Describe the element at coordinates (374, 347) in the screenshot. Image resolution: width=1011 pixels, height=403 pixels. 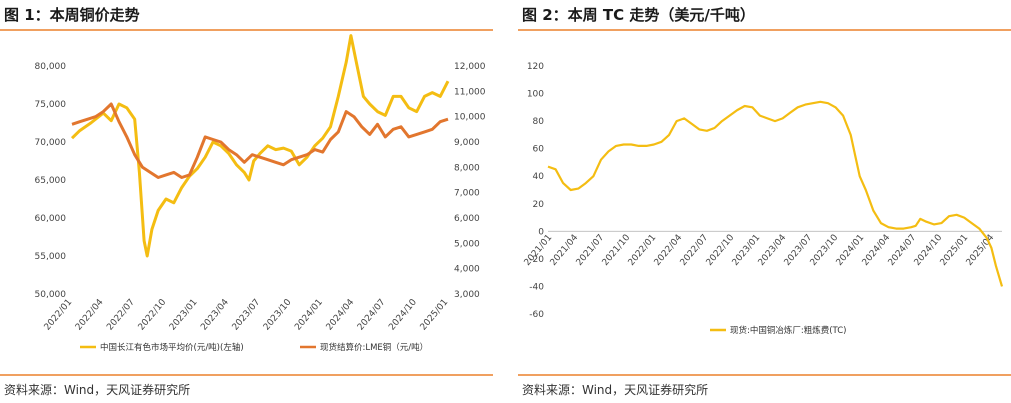
I see `legend-label-lme: 现货结算价:LME铜（元/吨）` at that location.